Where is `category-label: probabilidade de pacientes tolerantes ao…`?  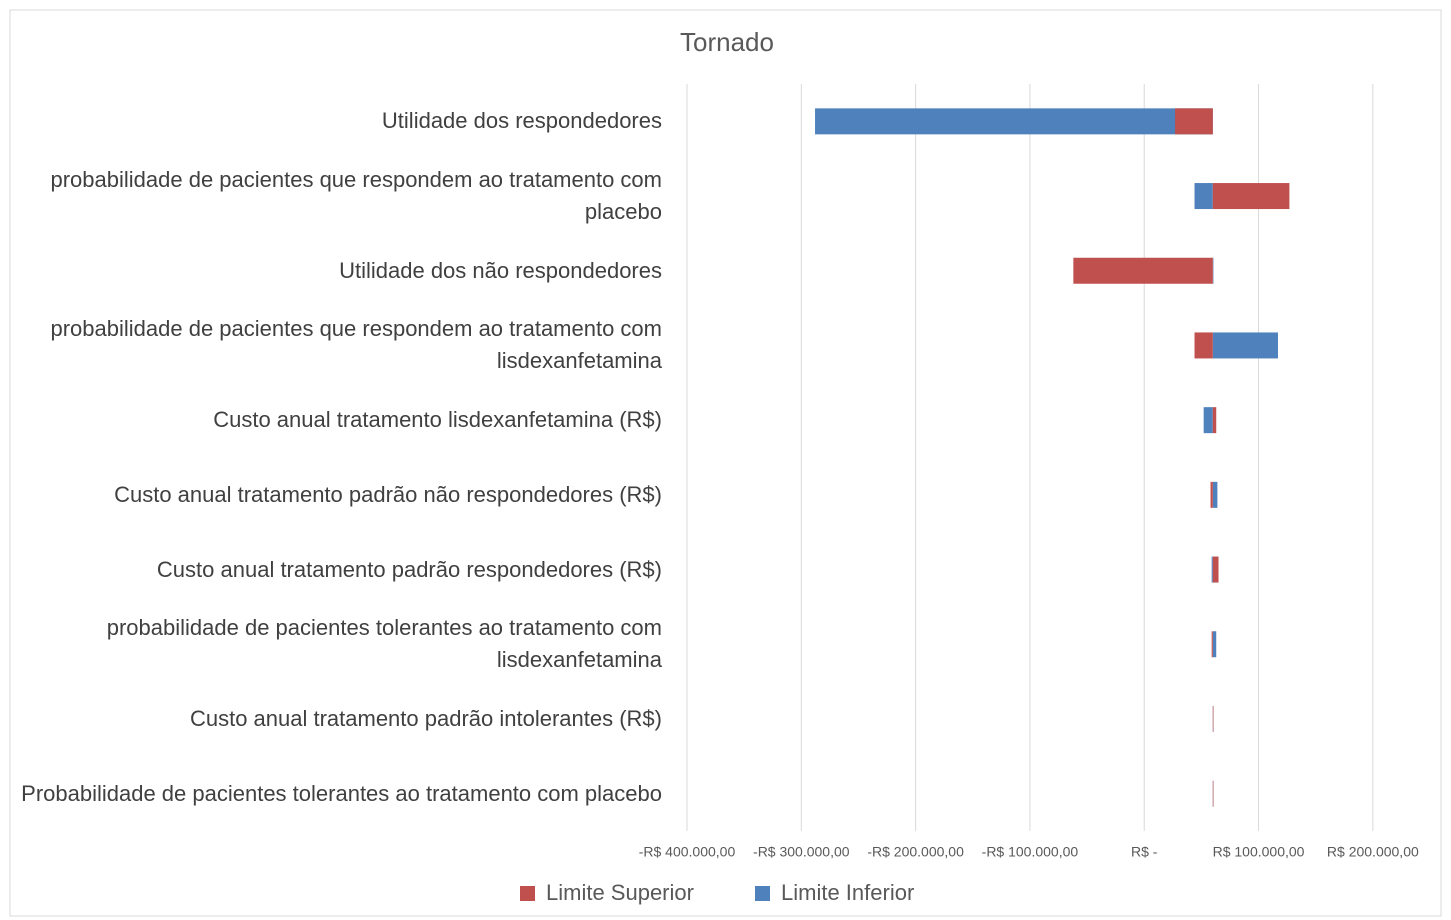 category-label: probabilidade de pacientes tolerantes ao… is located at coordinates (384, 644).